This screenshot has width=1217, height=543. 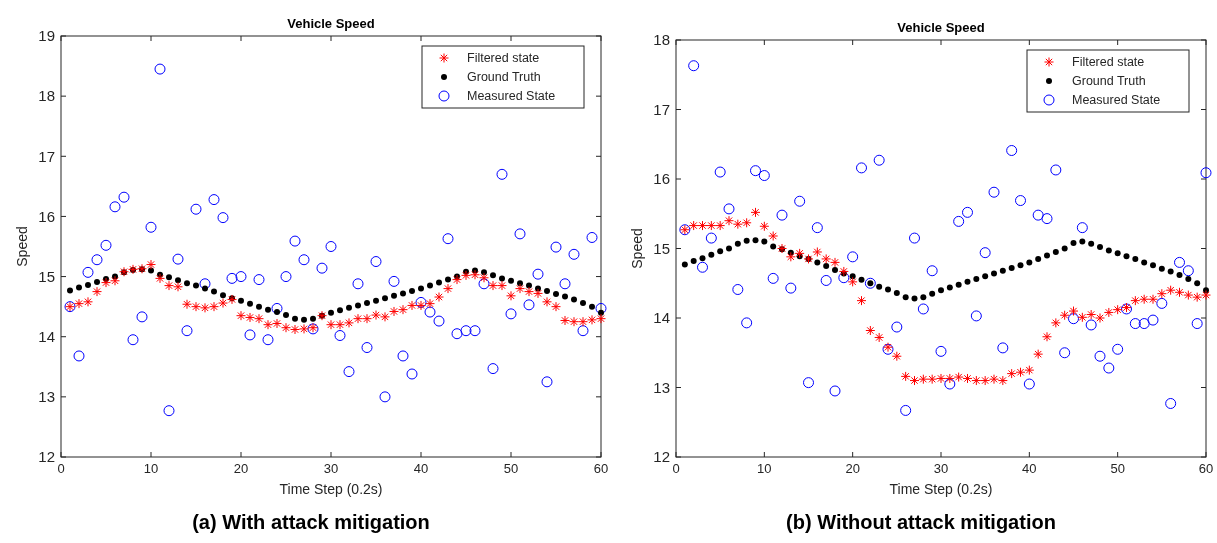 I want to click on text: (a) With attack mitigation, so click(x=311, y=522).